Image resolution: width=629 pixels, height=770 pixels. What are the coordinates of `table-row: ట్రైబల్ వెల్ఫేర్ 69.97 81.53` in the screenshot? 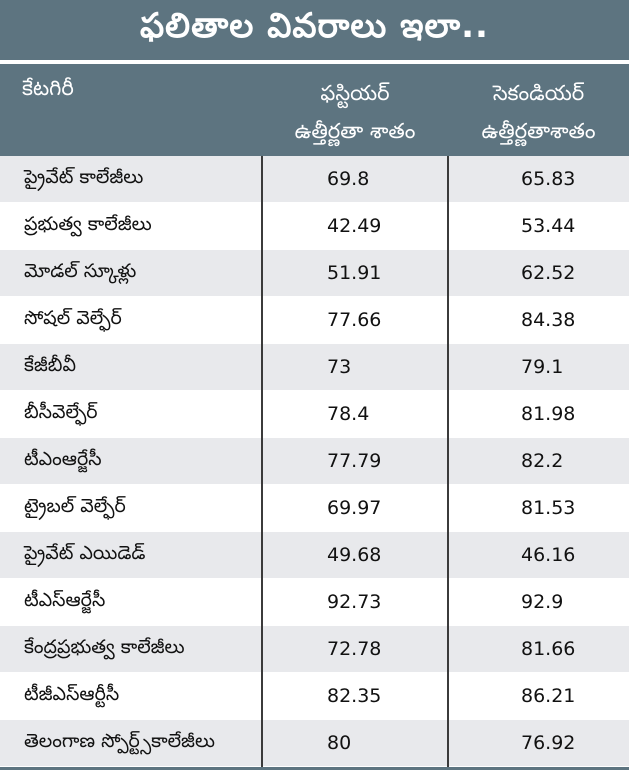 It's located at (314, 508).